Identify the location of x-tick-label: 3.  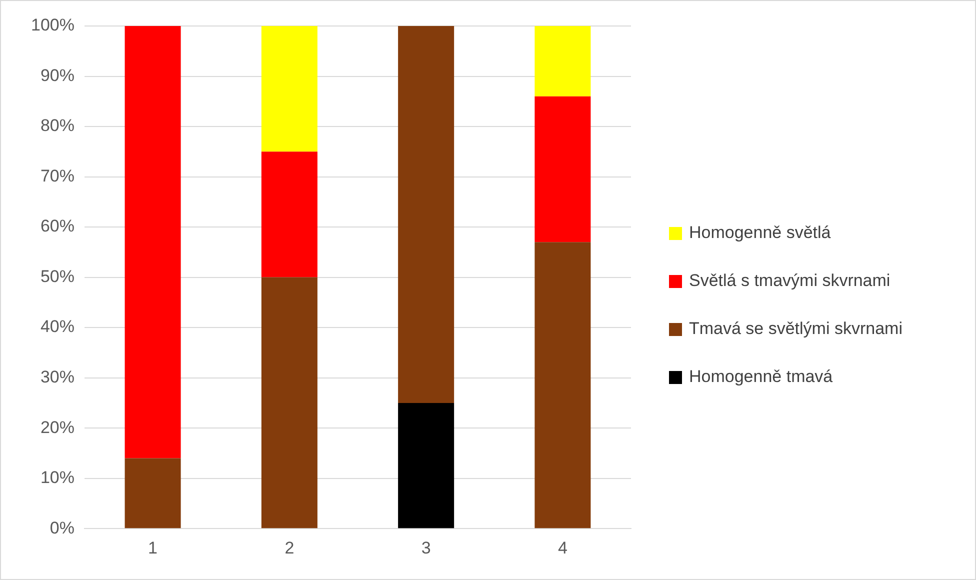
(426, 548).